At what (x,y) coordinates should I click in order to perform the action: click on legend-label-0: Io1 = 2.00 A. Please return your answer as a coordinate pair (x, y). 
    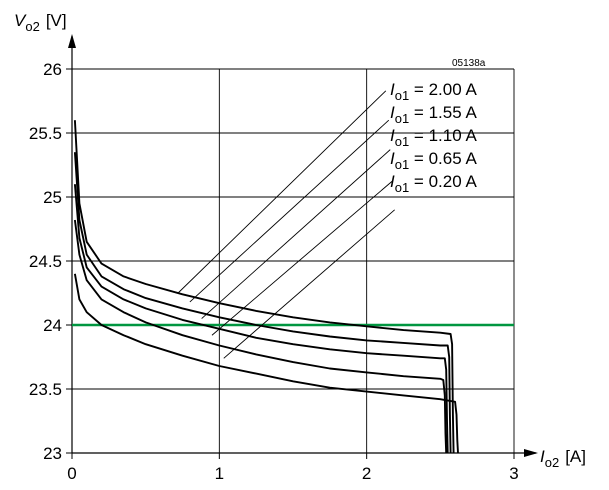
    Looking at the image, I should click on (433, 91).